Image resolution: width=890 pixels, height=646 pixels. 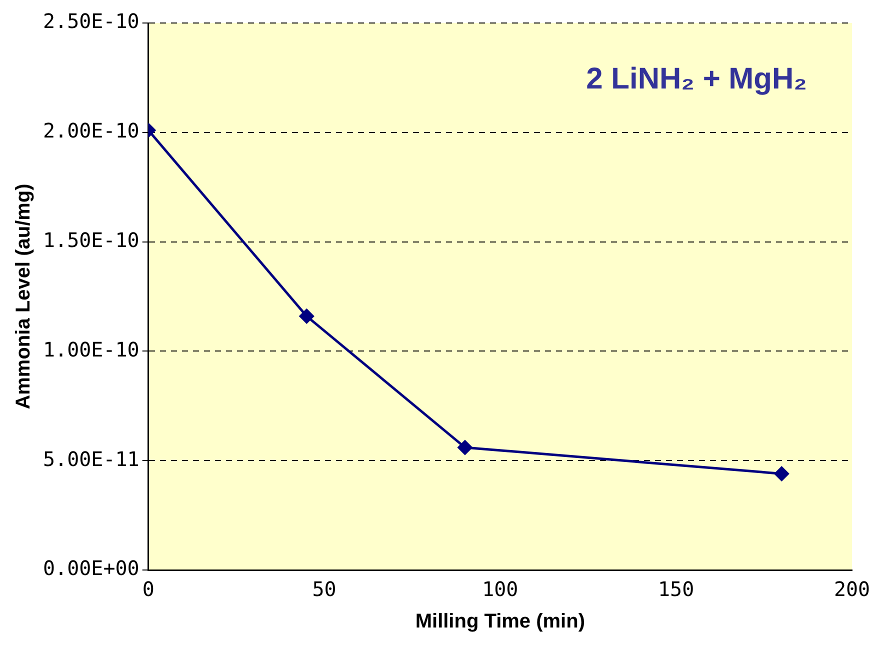 What do you see at coordinates (91, 130) in the screenshot?
I see `y-tick-label: 2.00E-10` at bounding box center [91, 130].